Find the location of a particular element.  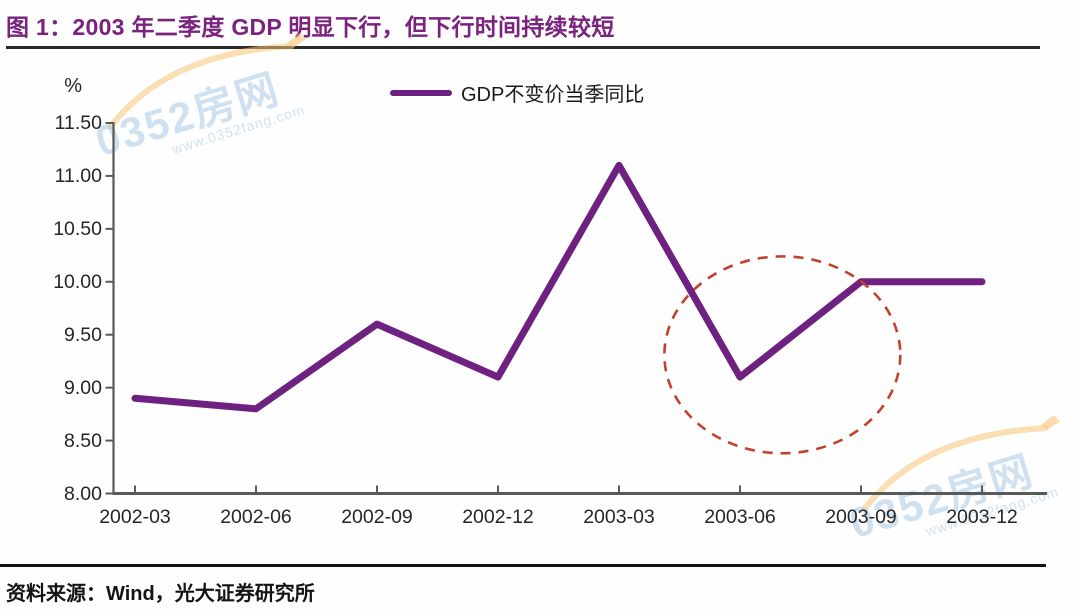

chart-legend: GDP不变价当季同比 is located at coordinates (517, 92).